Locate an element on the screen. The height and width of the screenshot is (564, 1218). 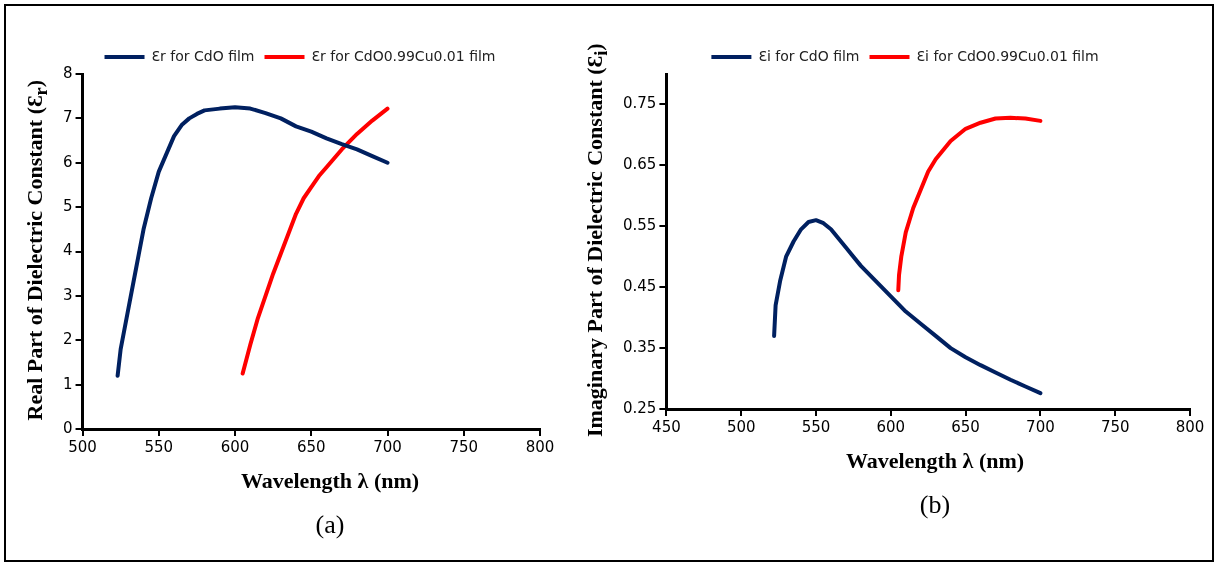
legend-label: Ɛr for CdO film is located at coordinates (203, 55).